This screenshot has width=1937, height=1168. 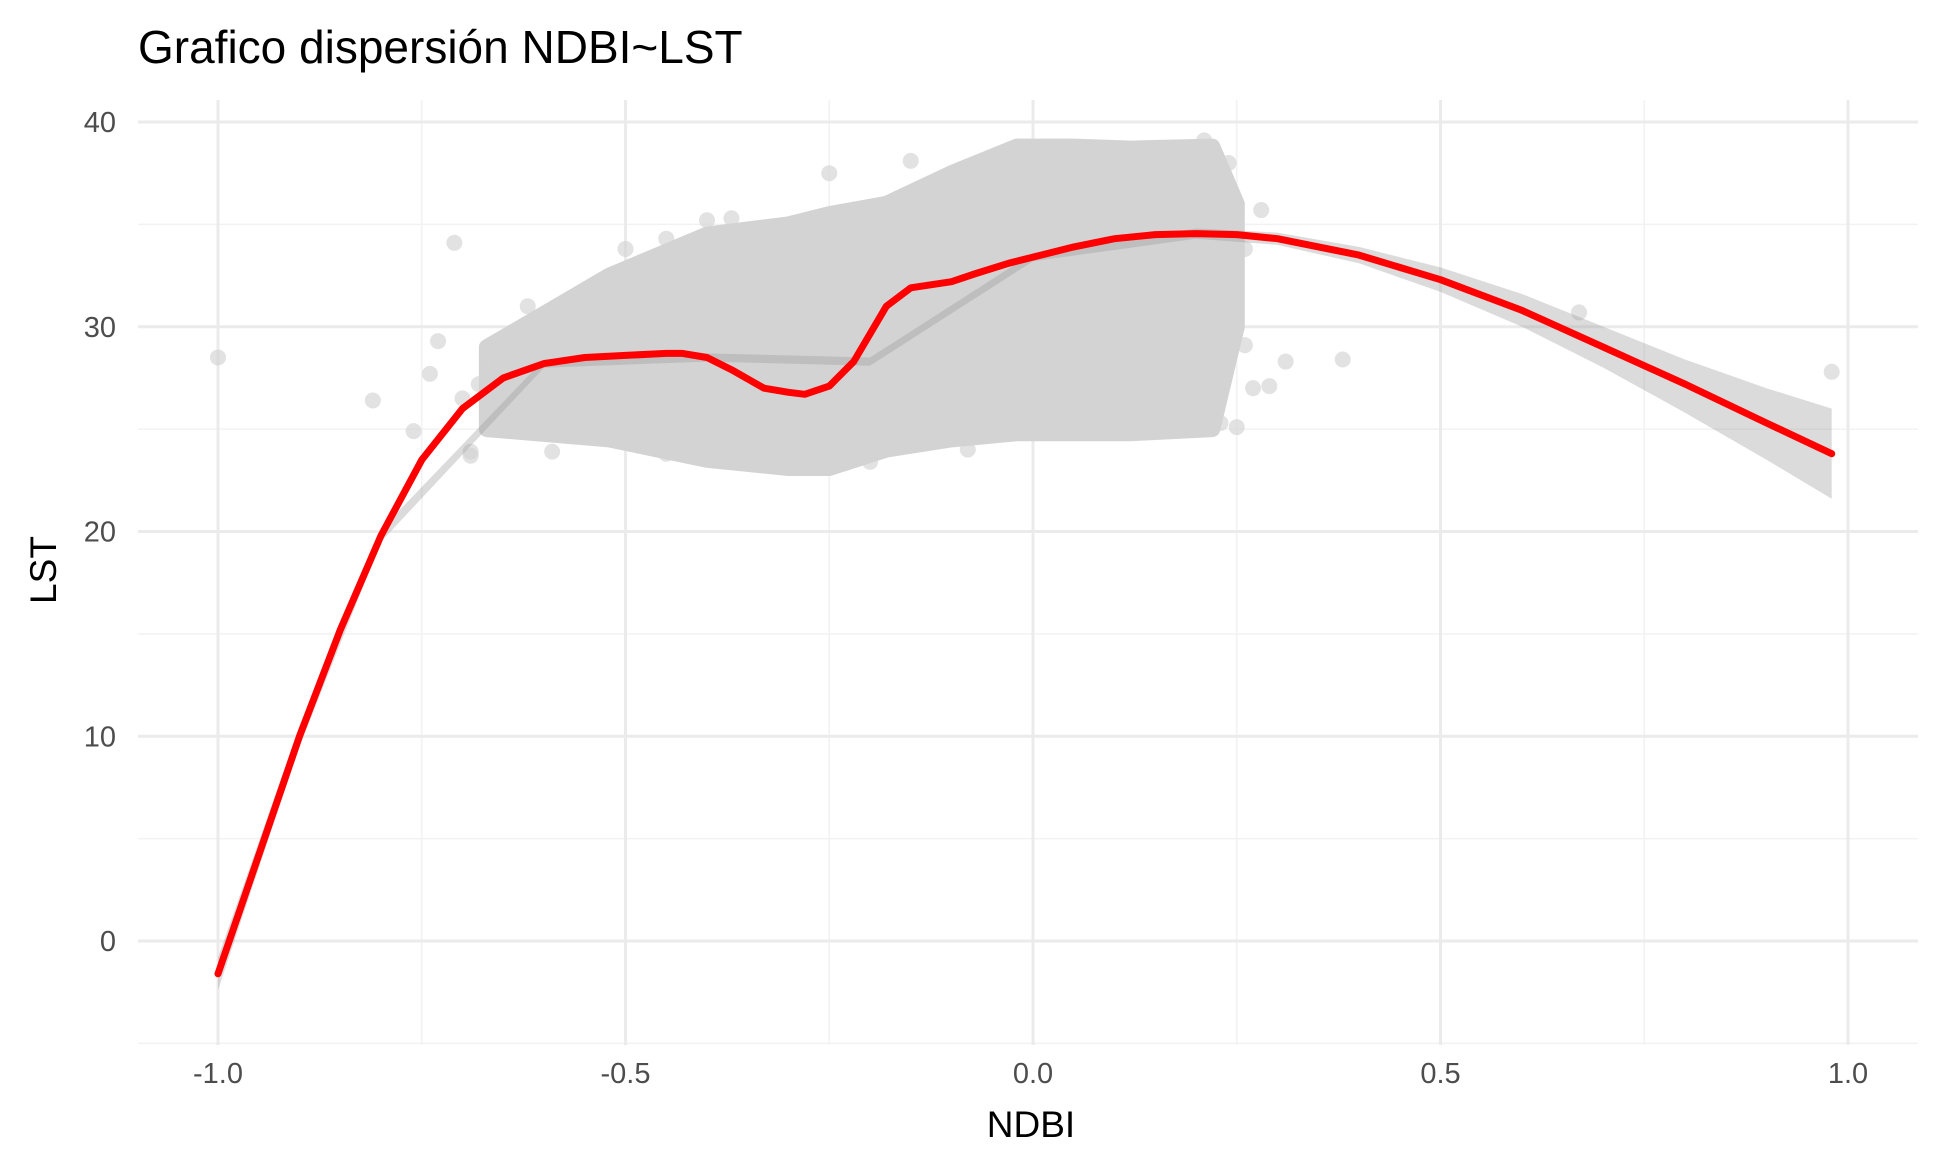 I want to click on x-tick-label: 1.0, so click(x=1848, y=1074).